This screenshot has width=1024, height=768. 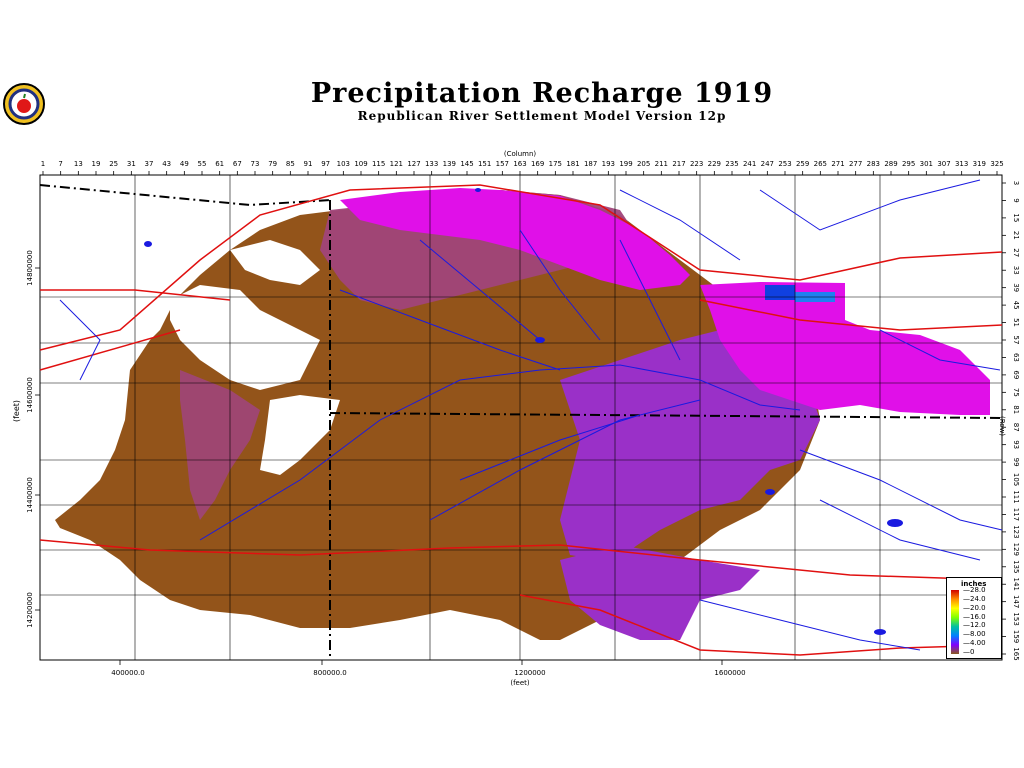 I want to click on column-tick-label: 181, so click(x=572, y=164).